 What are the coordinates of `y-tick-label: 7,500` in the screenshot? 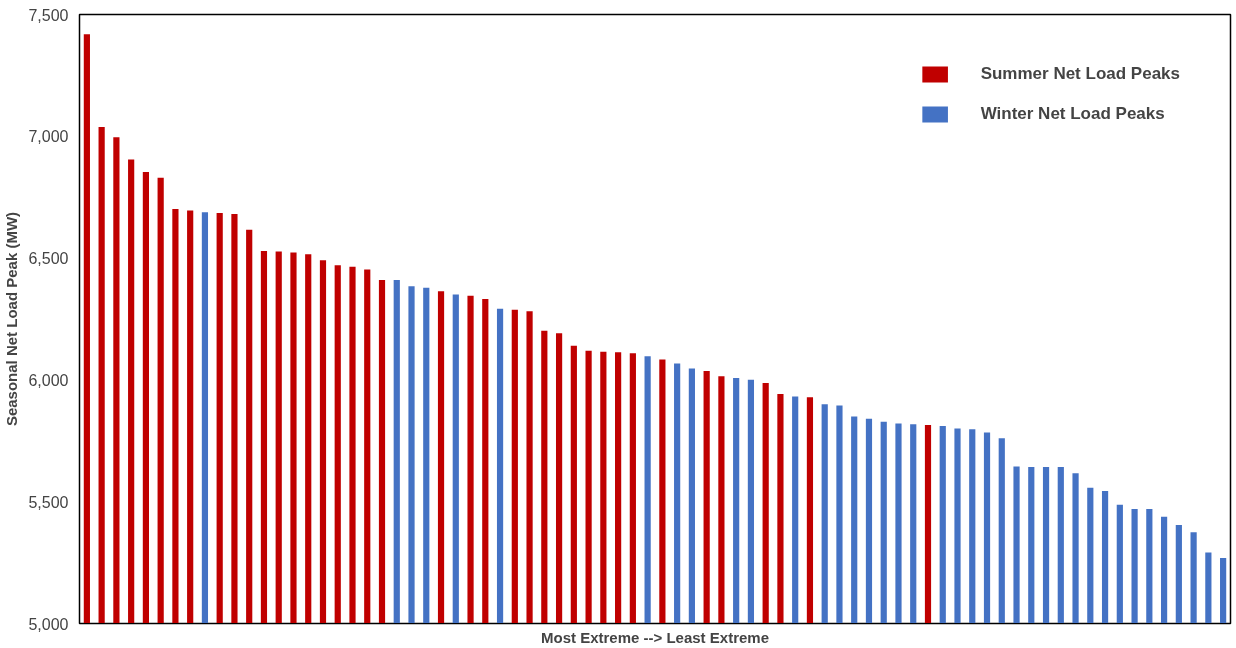 It's located at (48, 15).